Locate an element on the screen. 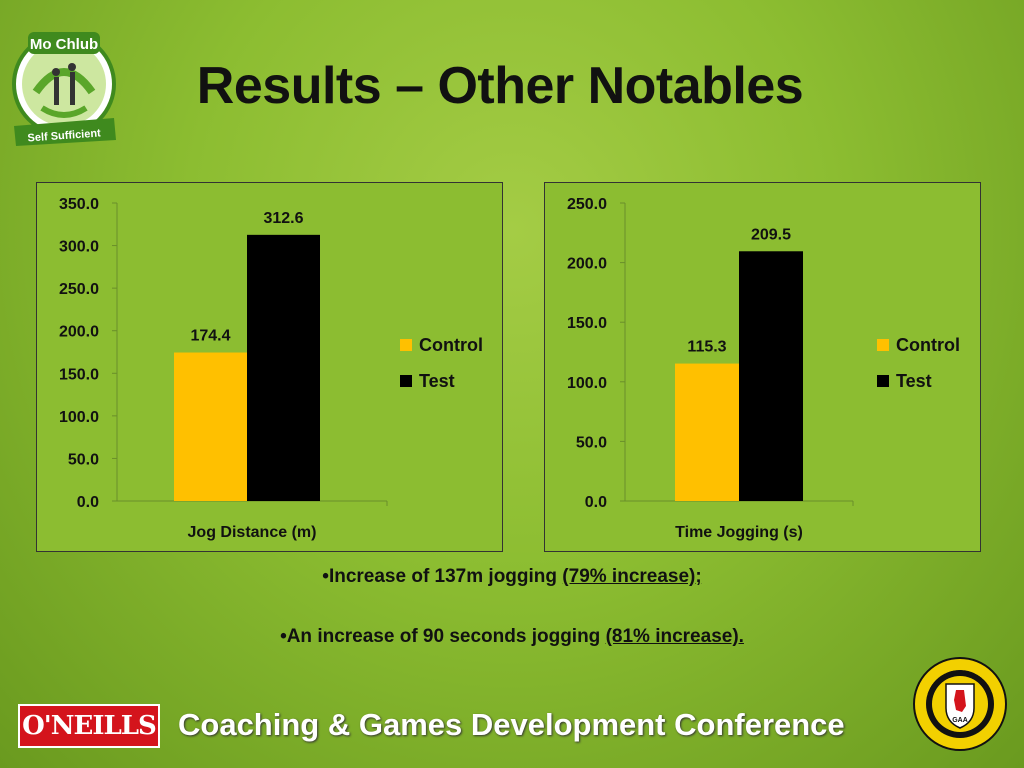 Image resolution: width=1024 pixels, height=768 pixels. club-logo-banner: Self Sufficient is located at coordinates (64, 135).